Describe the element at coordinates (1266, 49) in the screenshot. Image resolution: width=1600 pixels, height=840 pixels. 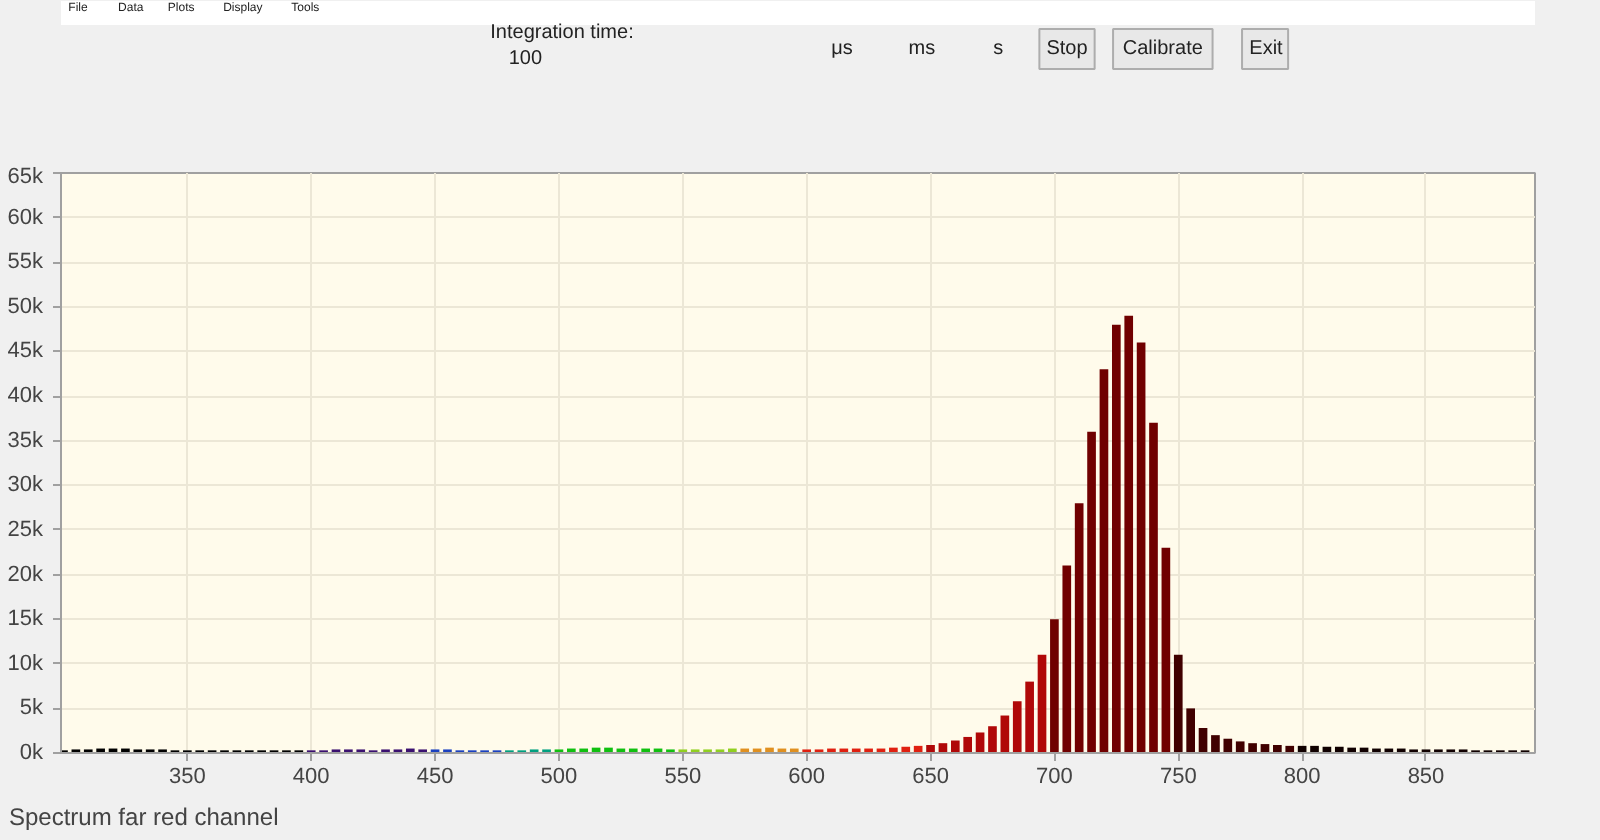
I see `text: Exit` at that location.